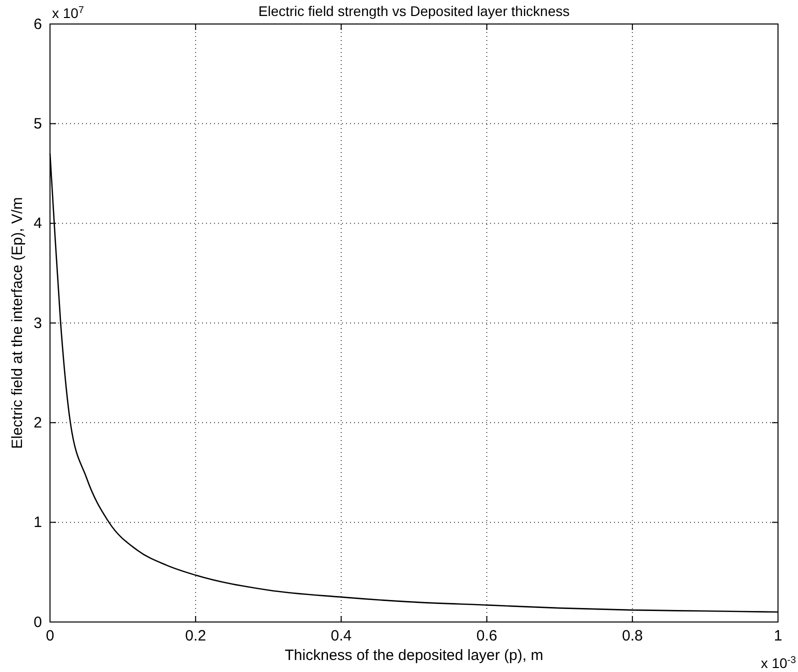  I want to click on text: x 10$^{-3}$, so click(778, 662).